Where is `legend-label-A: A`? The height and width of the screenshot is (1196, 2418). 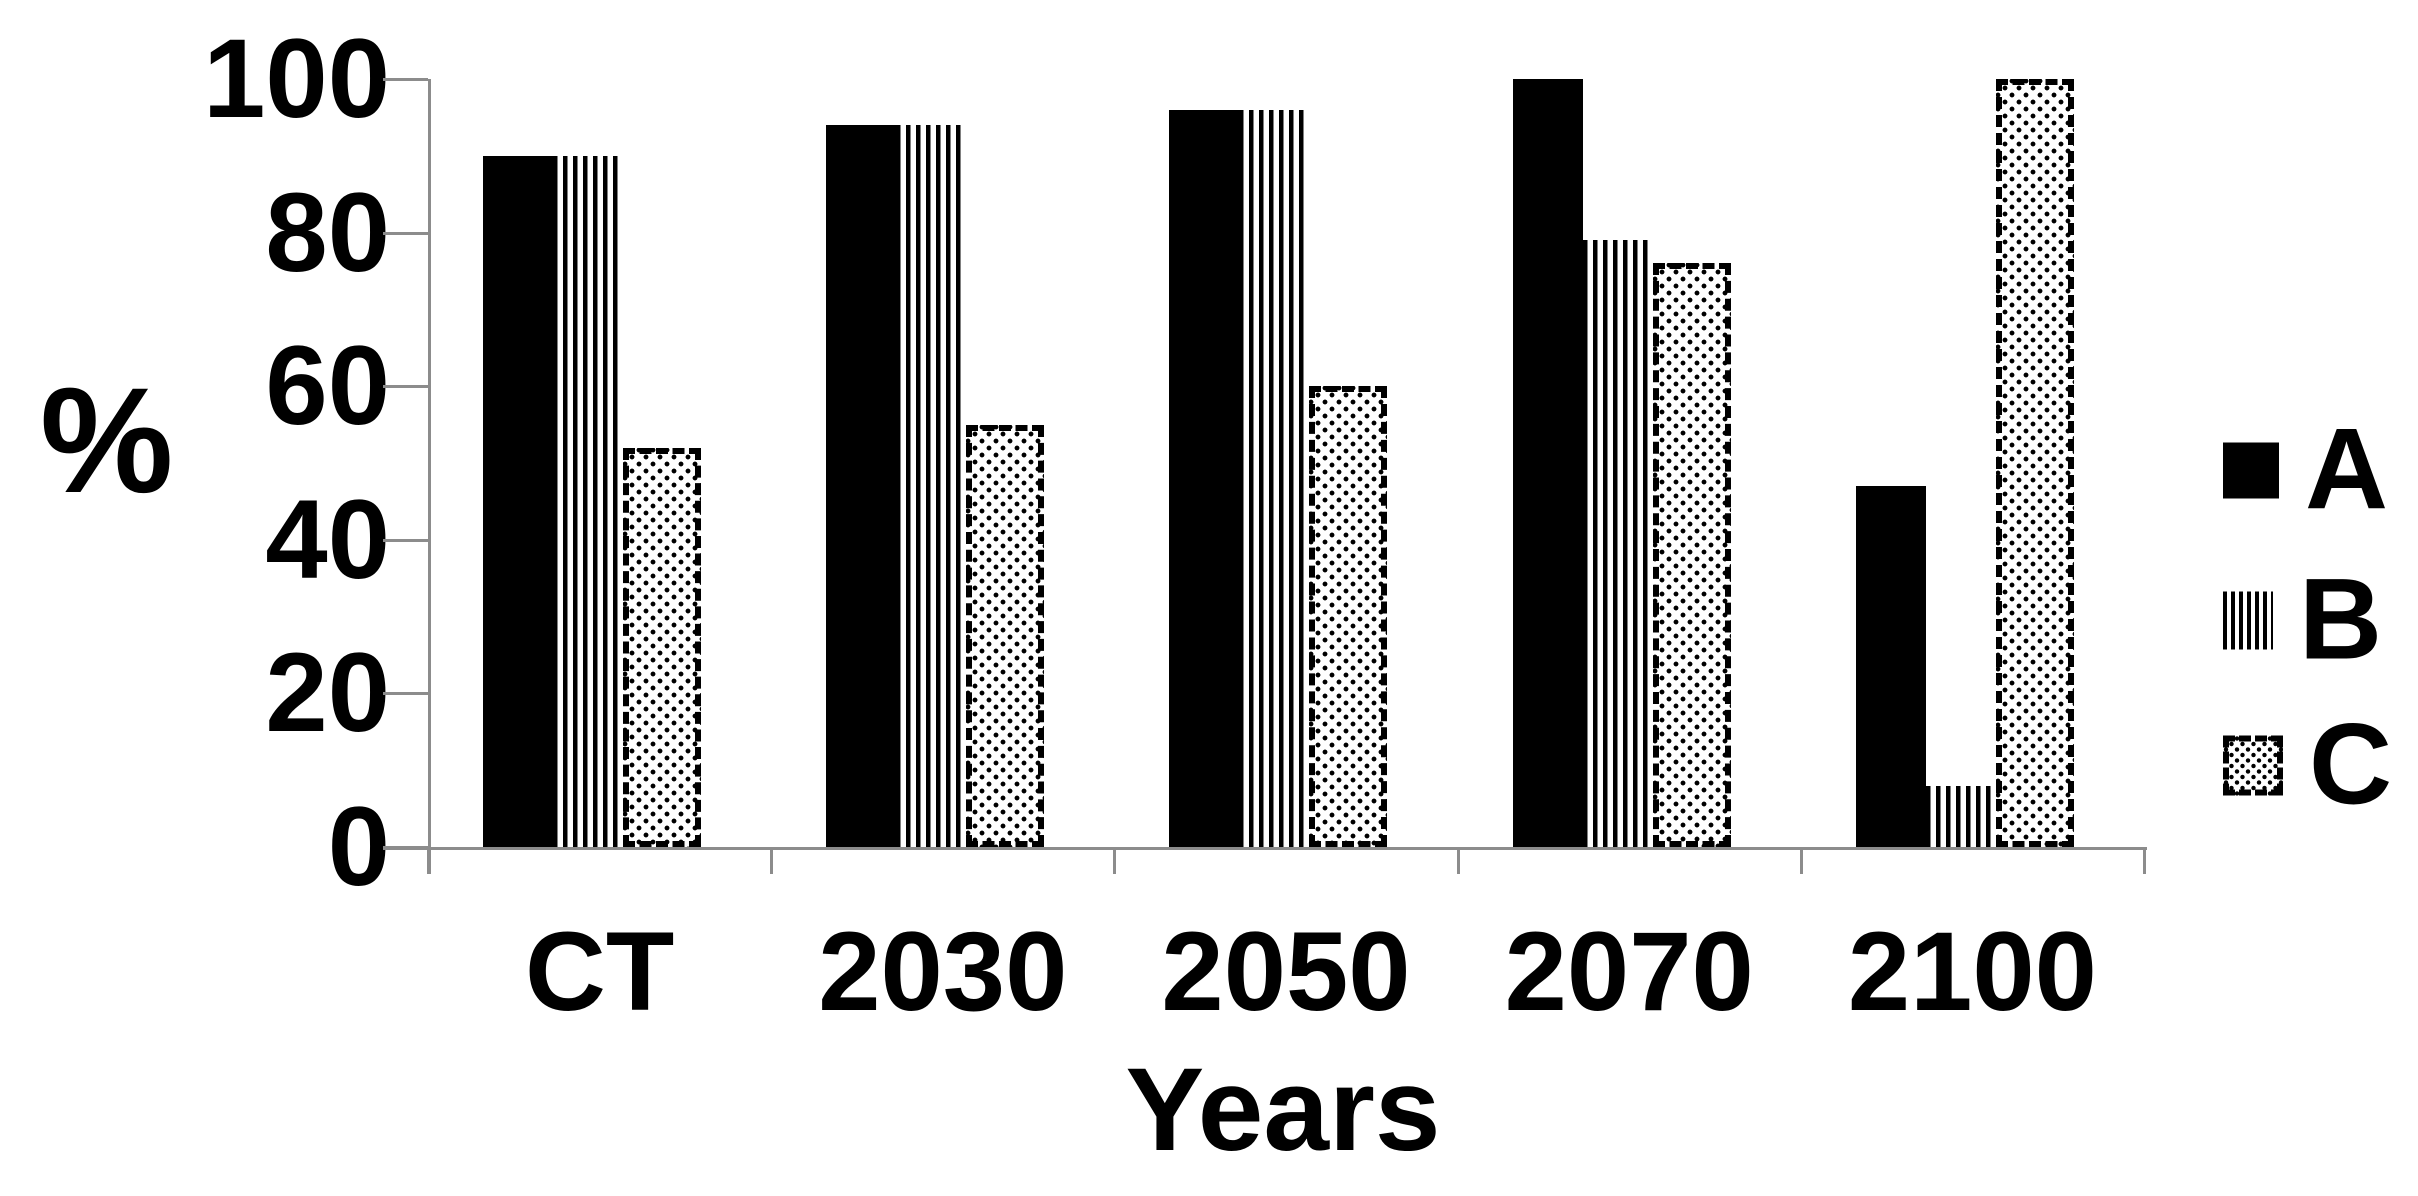 legend-label-A: A is located at coordinates (2347, 469).